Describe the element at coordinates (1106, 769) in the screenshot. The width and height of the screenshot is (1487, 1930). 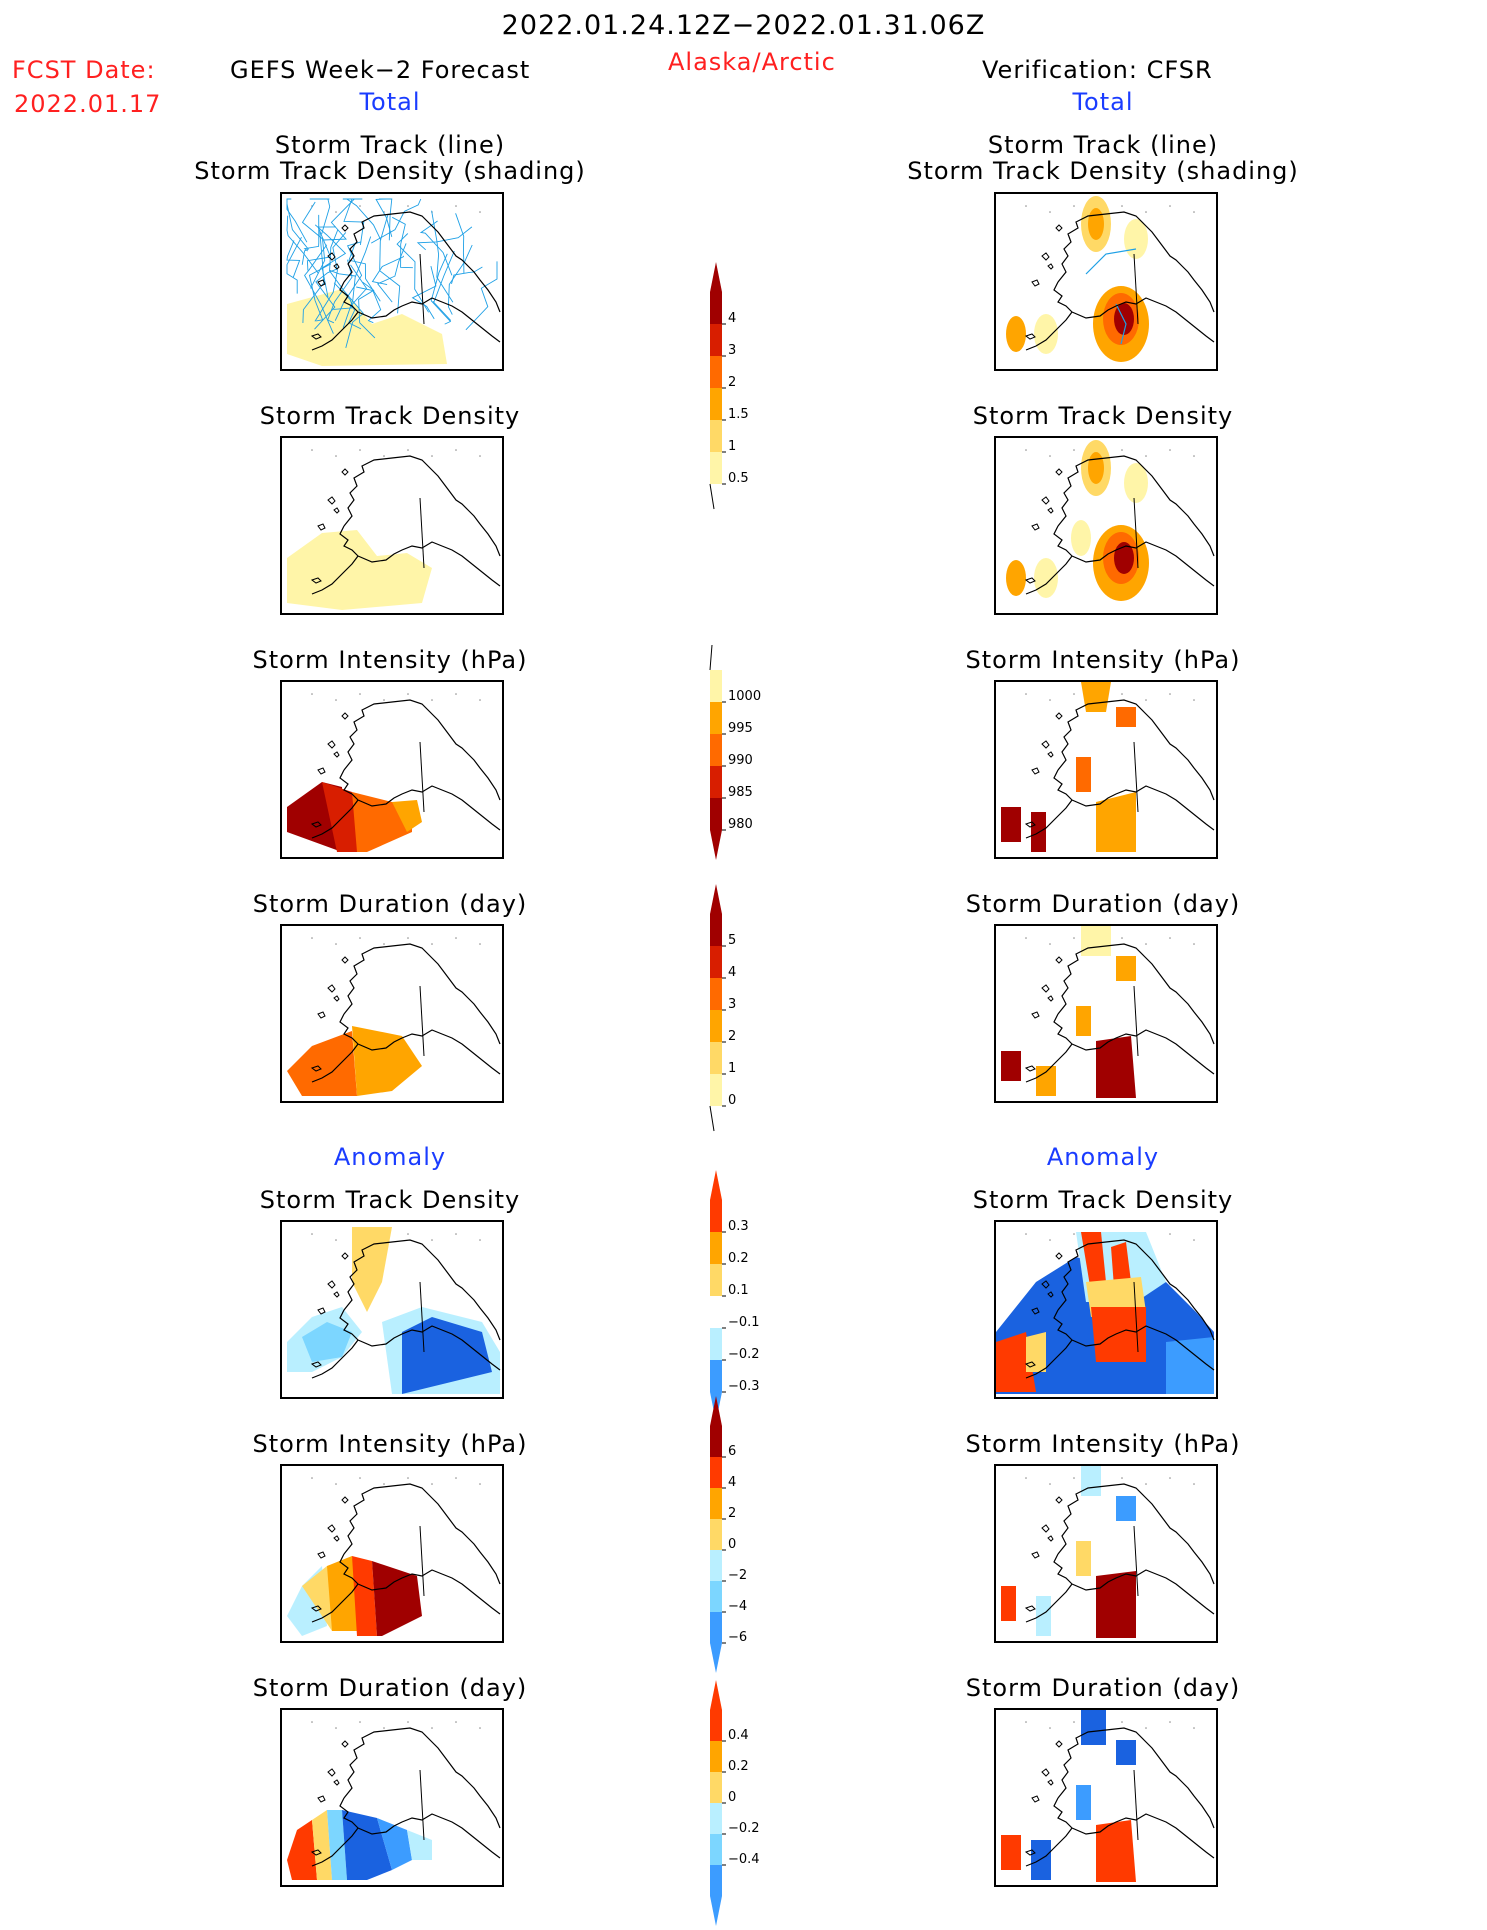
I see `map-right-intensity` at that location.